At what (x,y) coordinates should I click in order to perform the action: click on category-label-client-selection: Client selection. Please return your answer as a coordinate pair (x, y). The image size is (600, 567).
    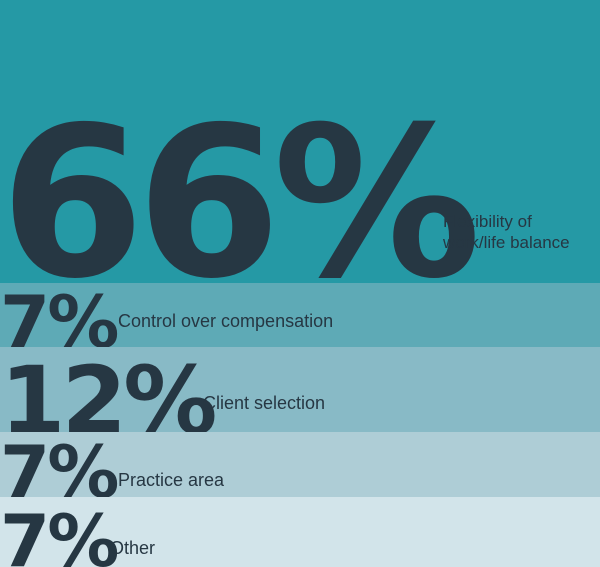
    Looking at the image, I should click on (264, 403).